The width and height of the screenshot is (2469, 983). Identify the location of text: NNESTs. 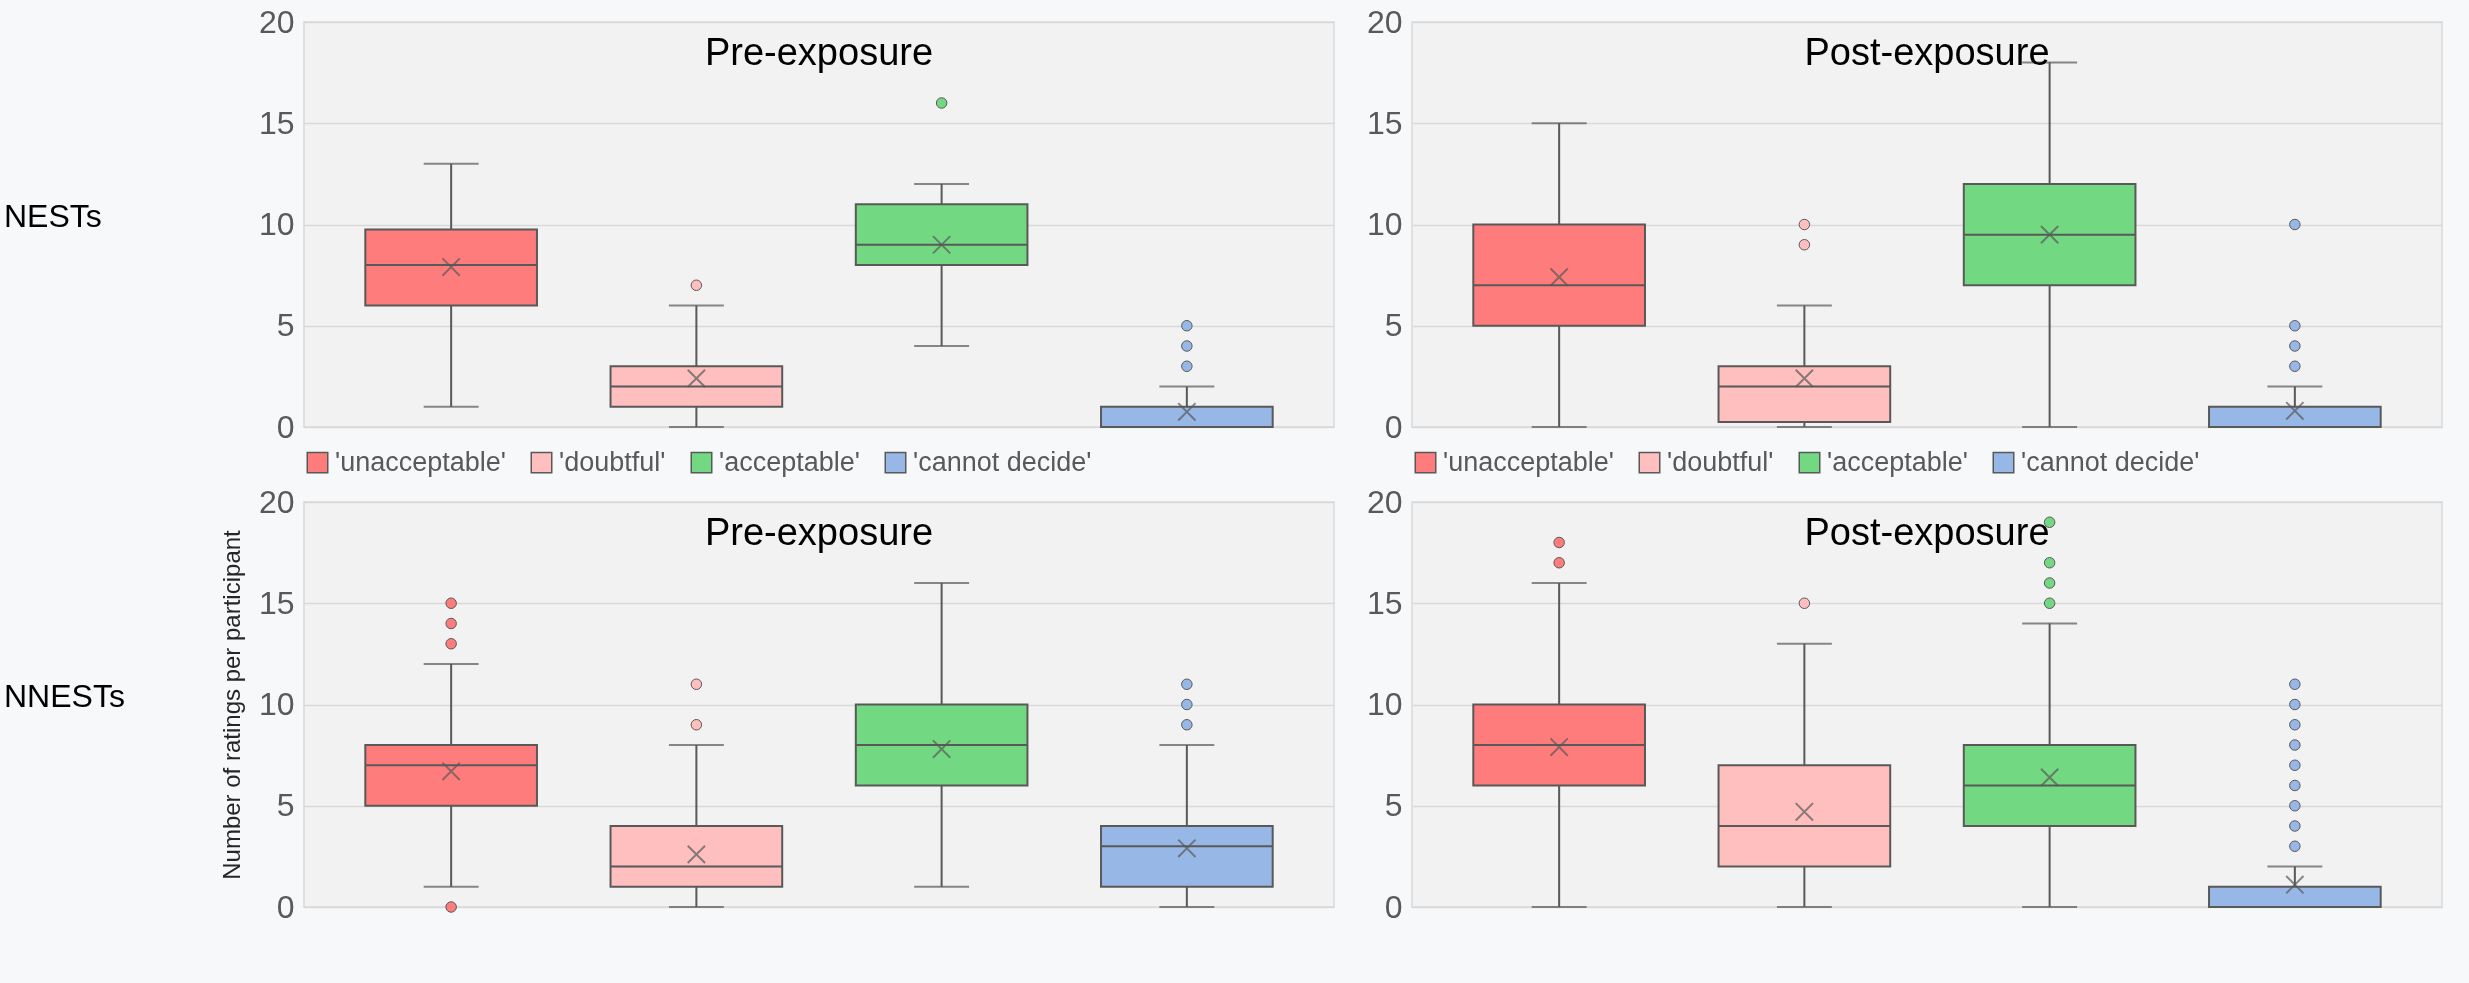
(64, 695).